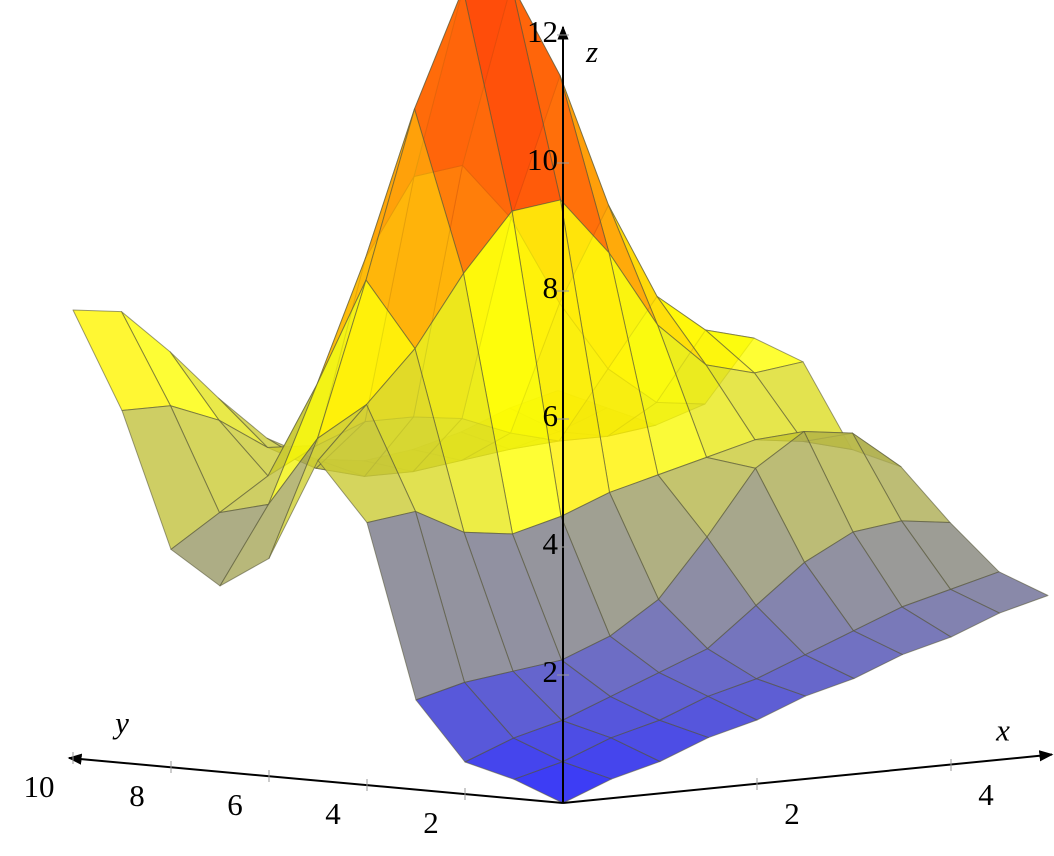  What do you see at coordinates (137, 795) in the screenshot?
I see `y-tick-label: 8` at bounding box center [137, 795].